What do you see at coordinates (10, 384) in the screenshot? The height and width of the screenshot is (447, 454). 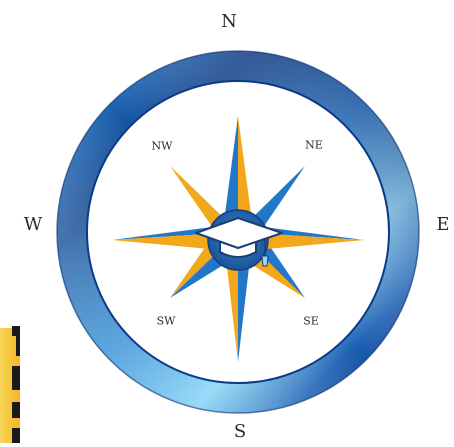 I see `side-card` at bounding box center [10, 384].